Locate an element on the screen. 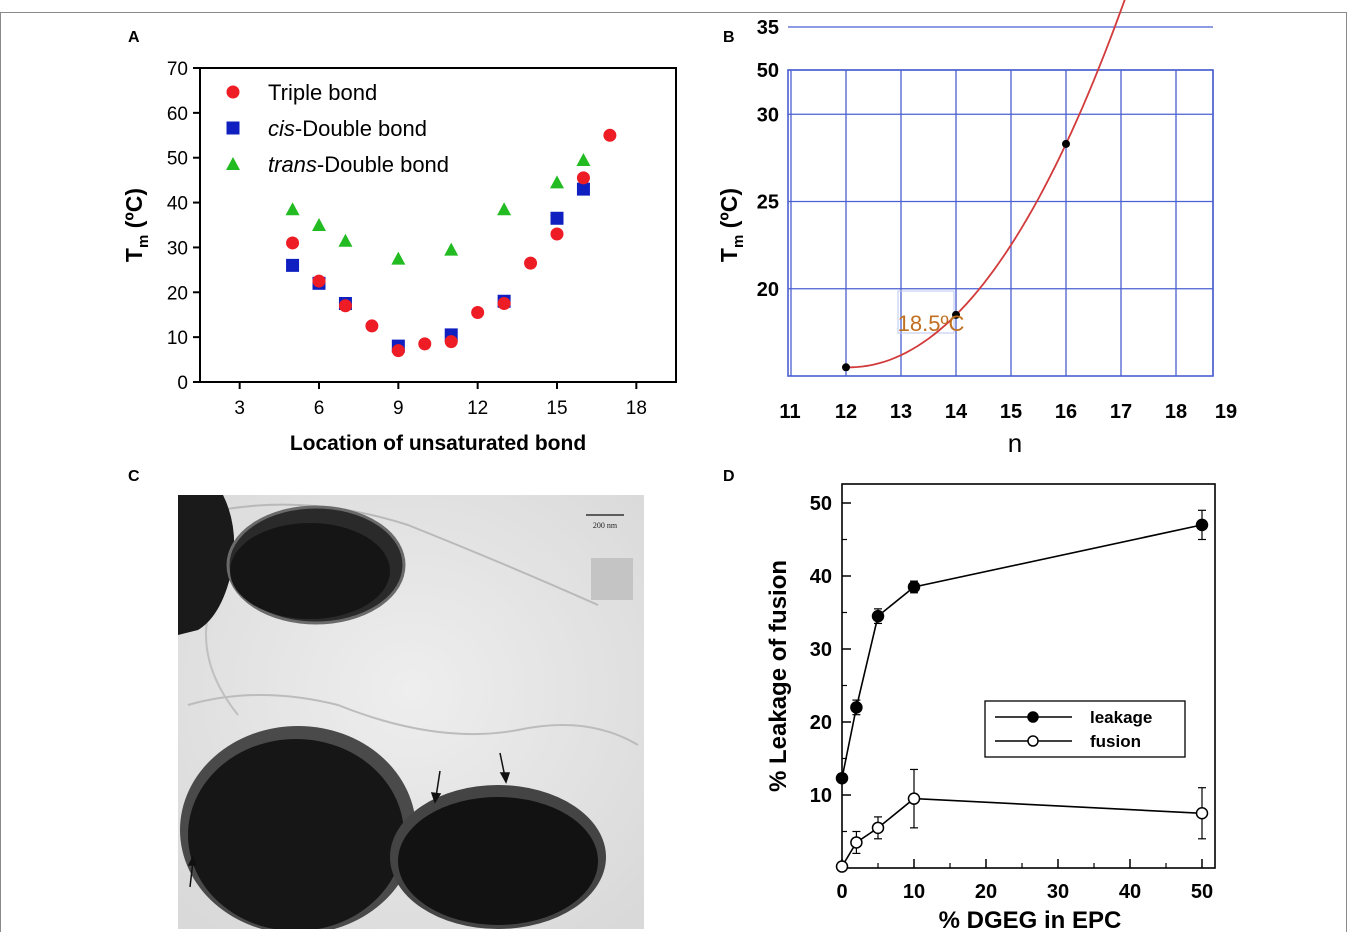  series-line-fusion is located at coordinates (1022, 832).